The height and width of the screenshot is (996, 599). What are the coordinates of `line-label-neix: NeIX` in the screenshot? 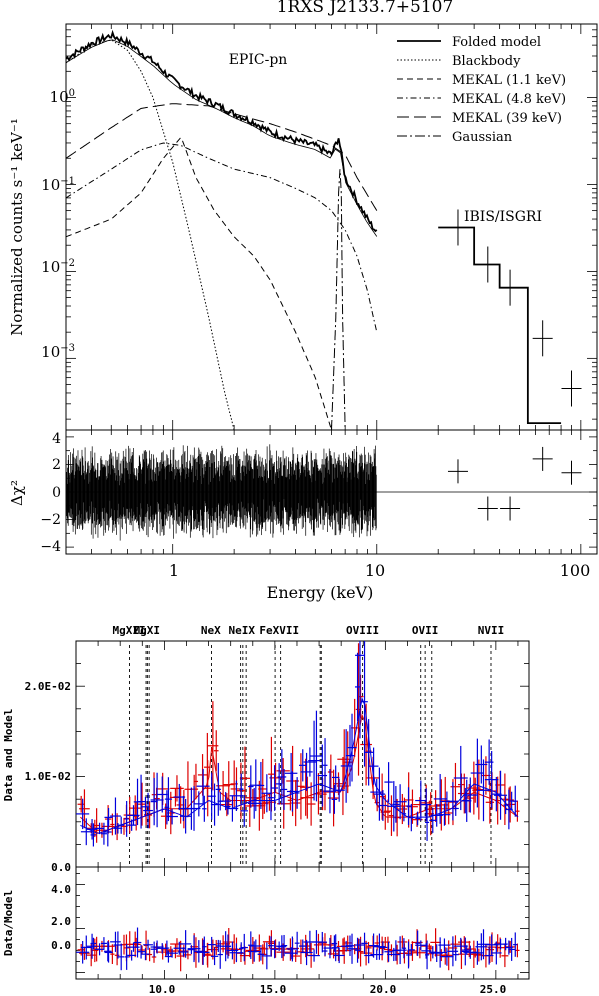 It's located at (241, 630).